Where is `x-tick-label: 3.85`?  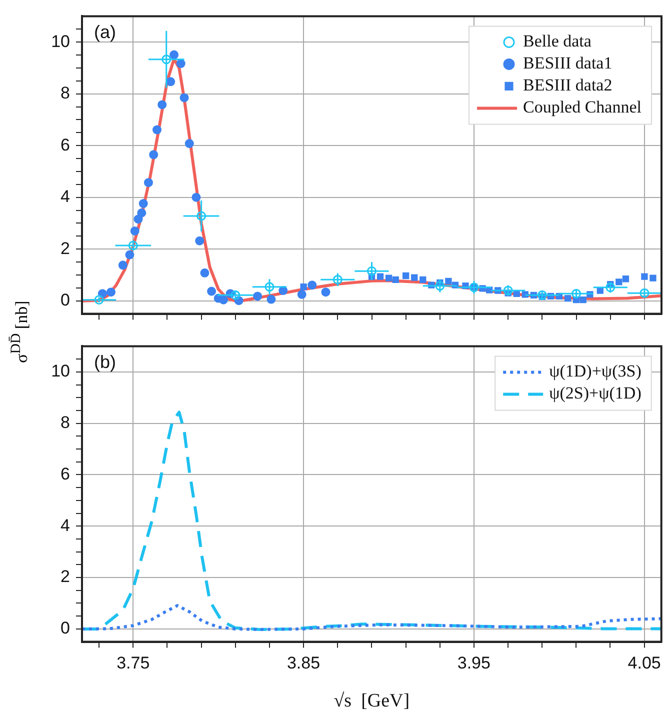 x-tick-label: 3.85 is located at coordinates (303, 663).